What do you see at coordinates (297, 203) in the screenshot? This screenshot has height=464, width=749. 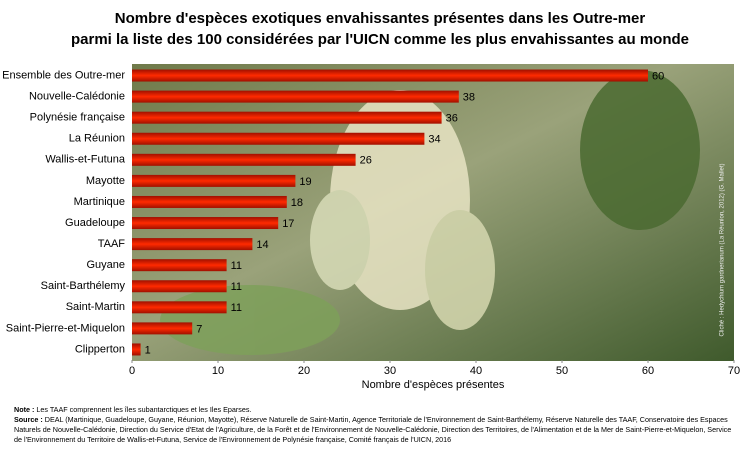 I see `value-label: 18` at bounding box center [297, 203].